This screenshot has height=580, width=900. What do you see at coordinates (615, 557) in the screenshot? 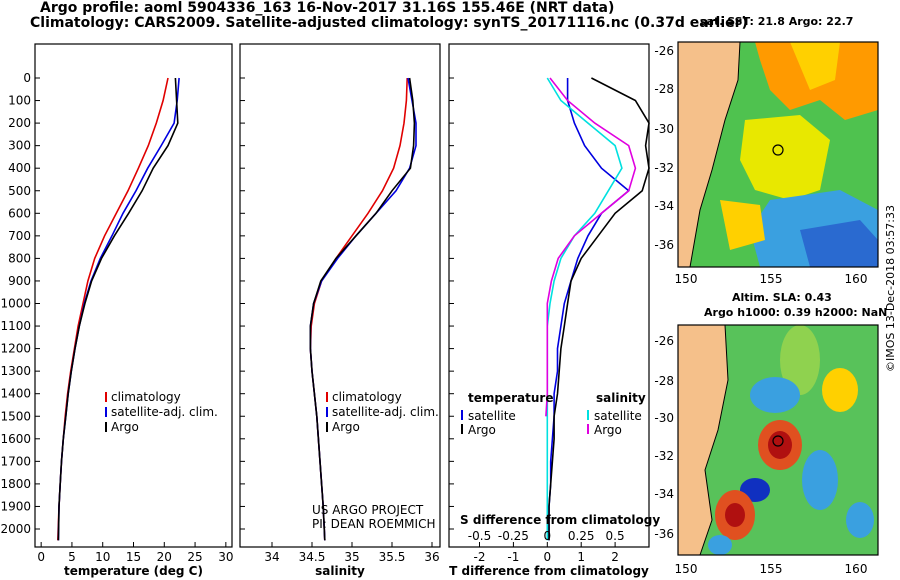
I see `x-tick-label: 2` at bounding box center [615, 557].